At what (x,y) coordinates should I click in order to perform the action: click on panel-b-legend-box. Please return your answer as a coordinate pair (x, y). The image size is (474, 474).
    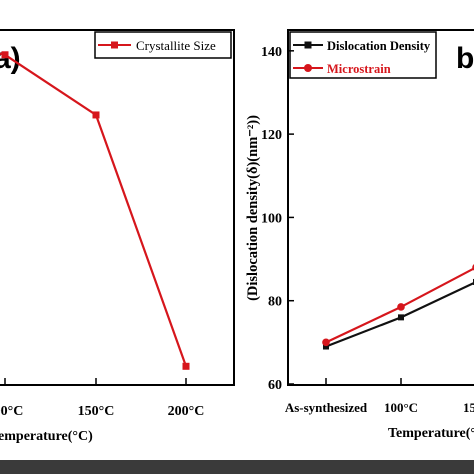
    Looking at the image, I should click on (363, 55).